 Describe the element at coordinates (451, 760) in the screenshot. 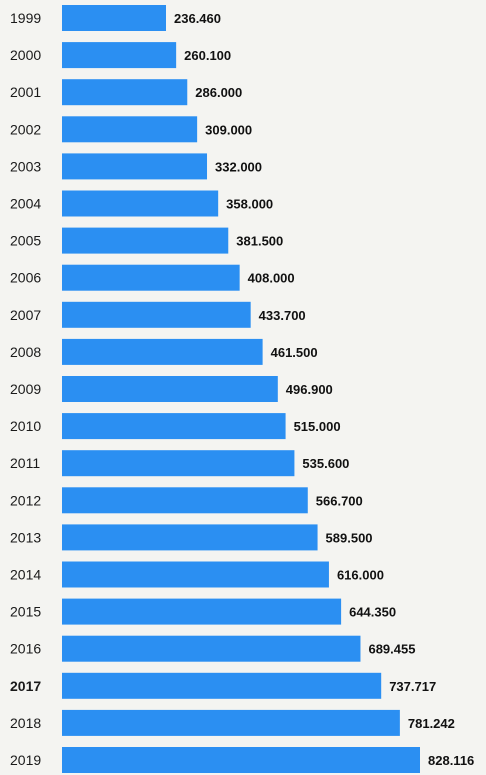

I see `bar-value-label: 828.116` at that location.